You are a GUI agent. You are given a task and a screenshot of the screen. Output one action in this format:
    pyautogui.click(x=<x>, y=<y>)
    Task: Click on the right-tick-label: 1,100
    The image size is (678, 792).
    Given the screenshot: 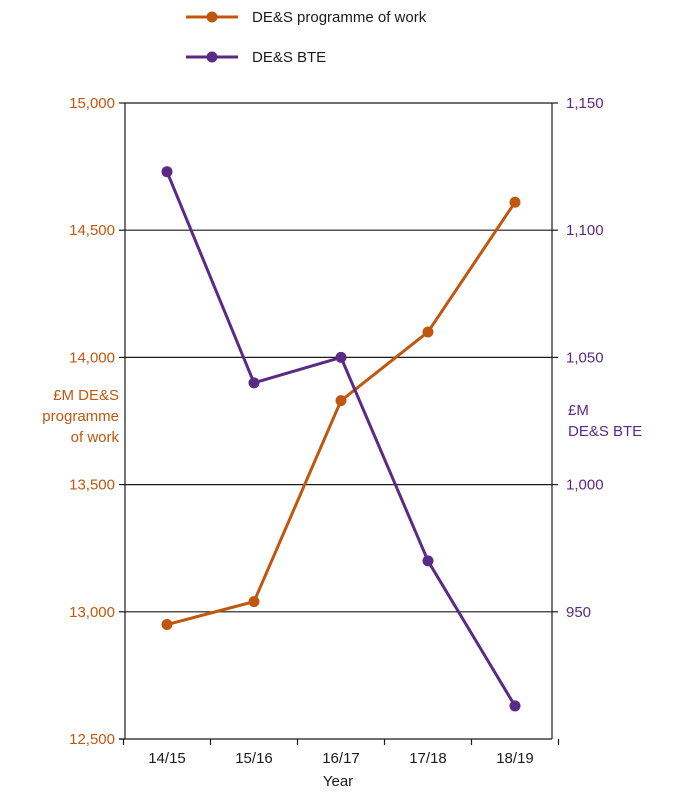 What is the action you would take?
    pyautogui.click(x=585, y=230)
    